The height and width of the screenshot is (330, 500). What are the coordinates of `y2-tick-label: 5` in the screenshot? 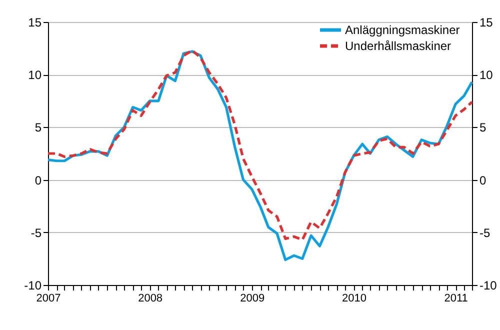 It's located at (483, 127).